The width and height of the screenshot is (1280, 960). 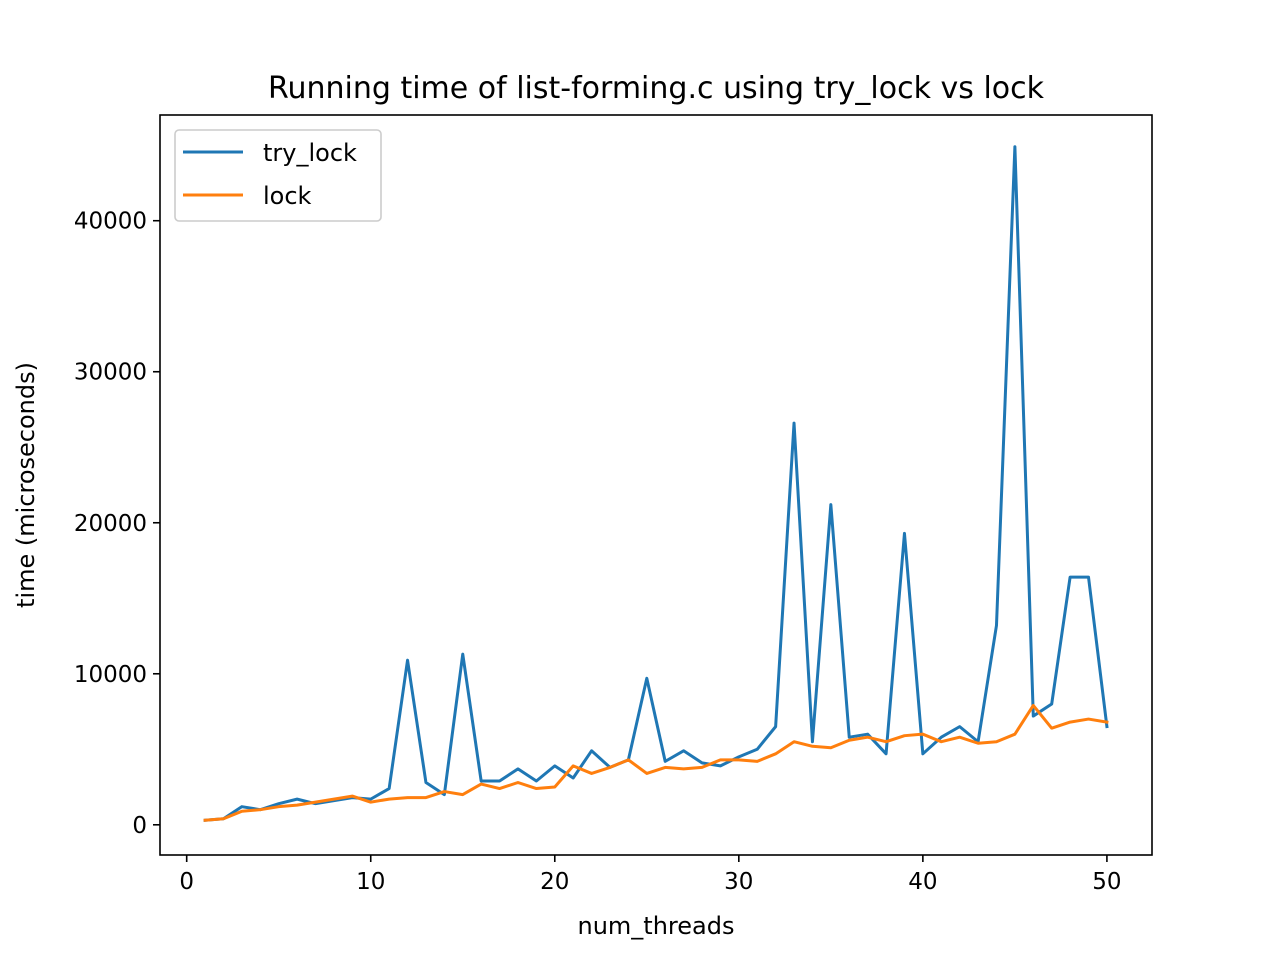 What do you see at coordinates (287, 196) in the screenshot?
I see `legend-label-lock: lock` at bounding box center [287, 196].